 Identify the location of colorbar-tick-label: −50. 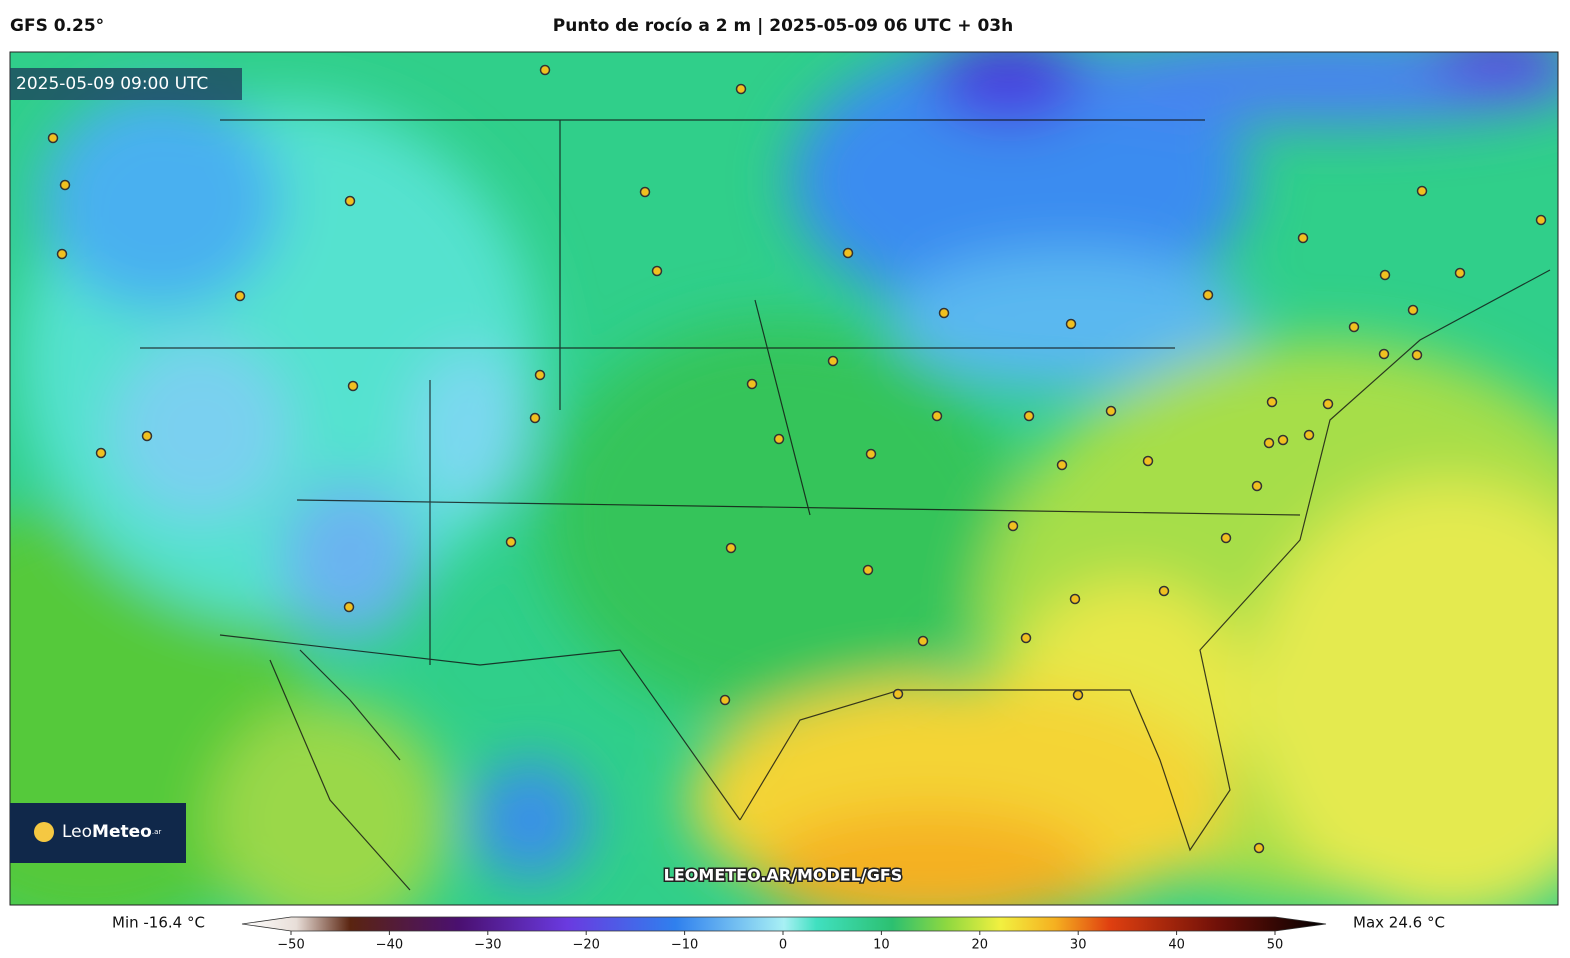
(290, 945).